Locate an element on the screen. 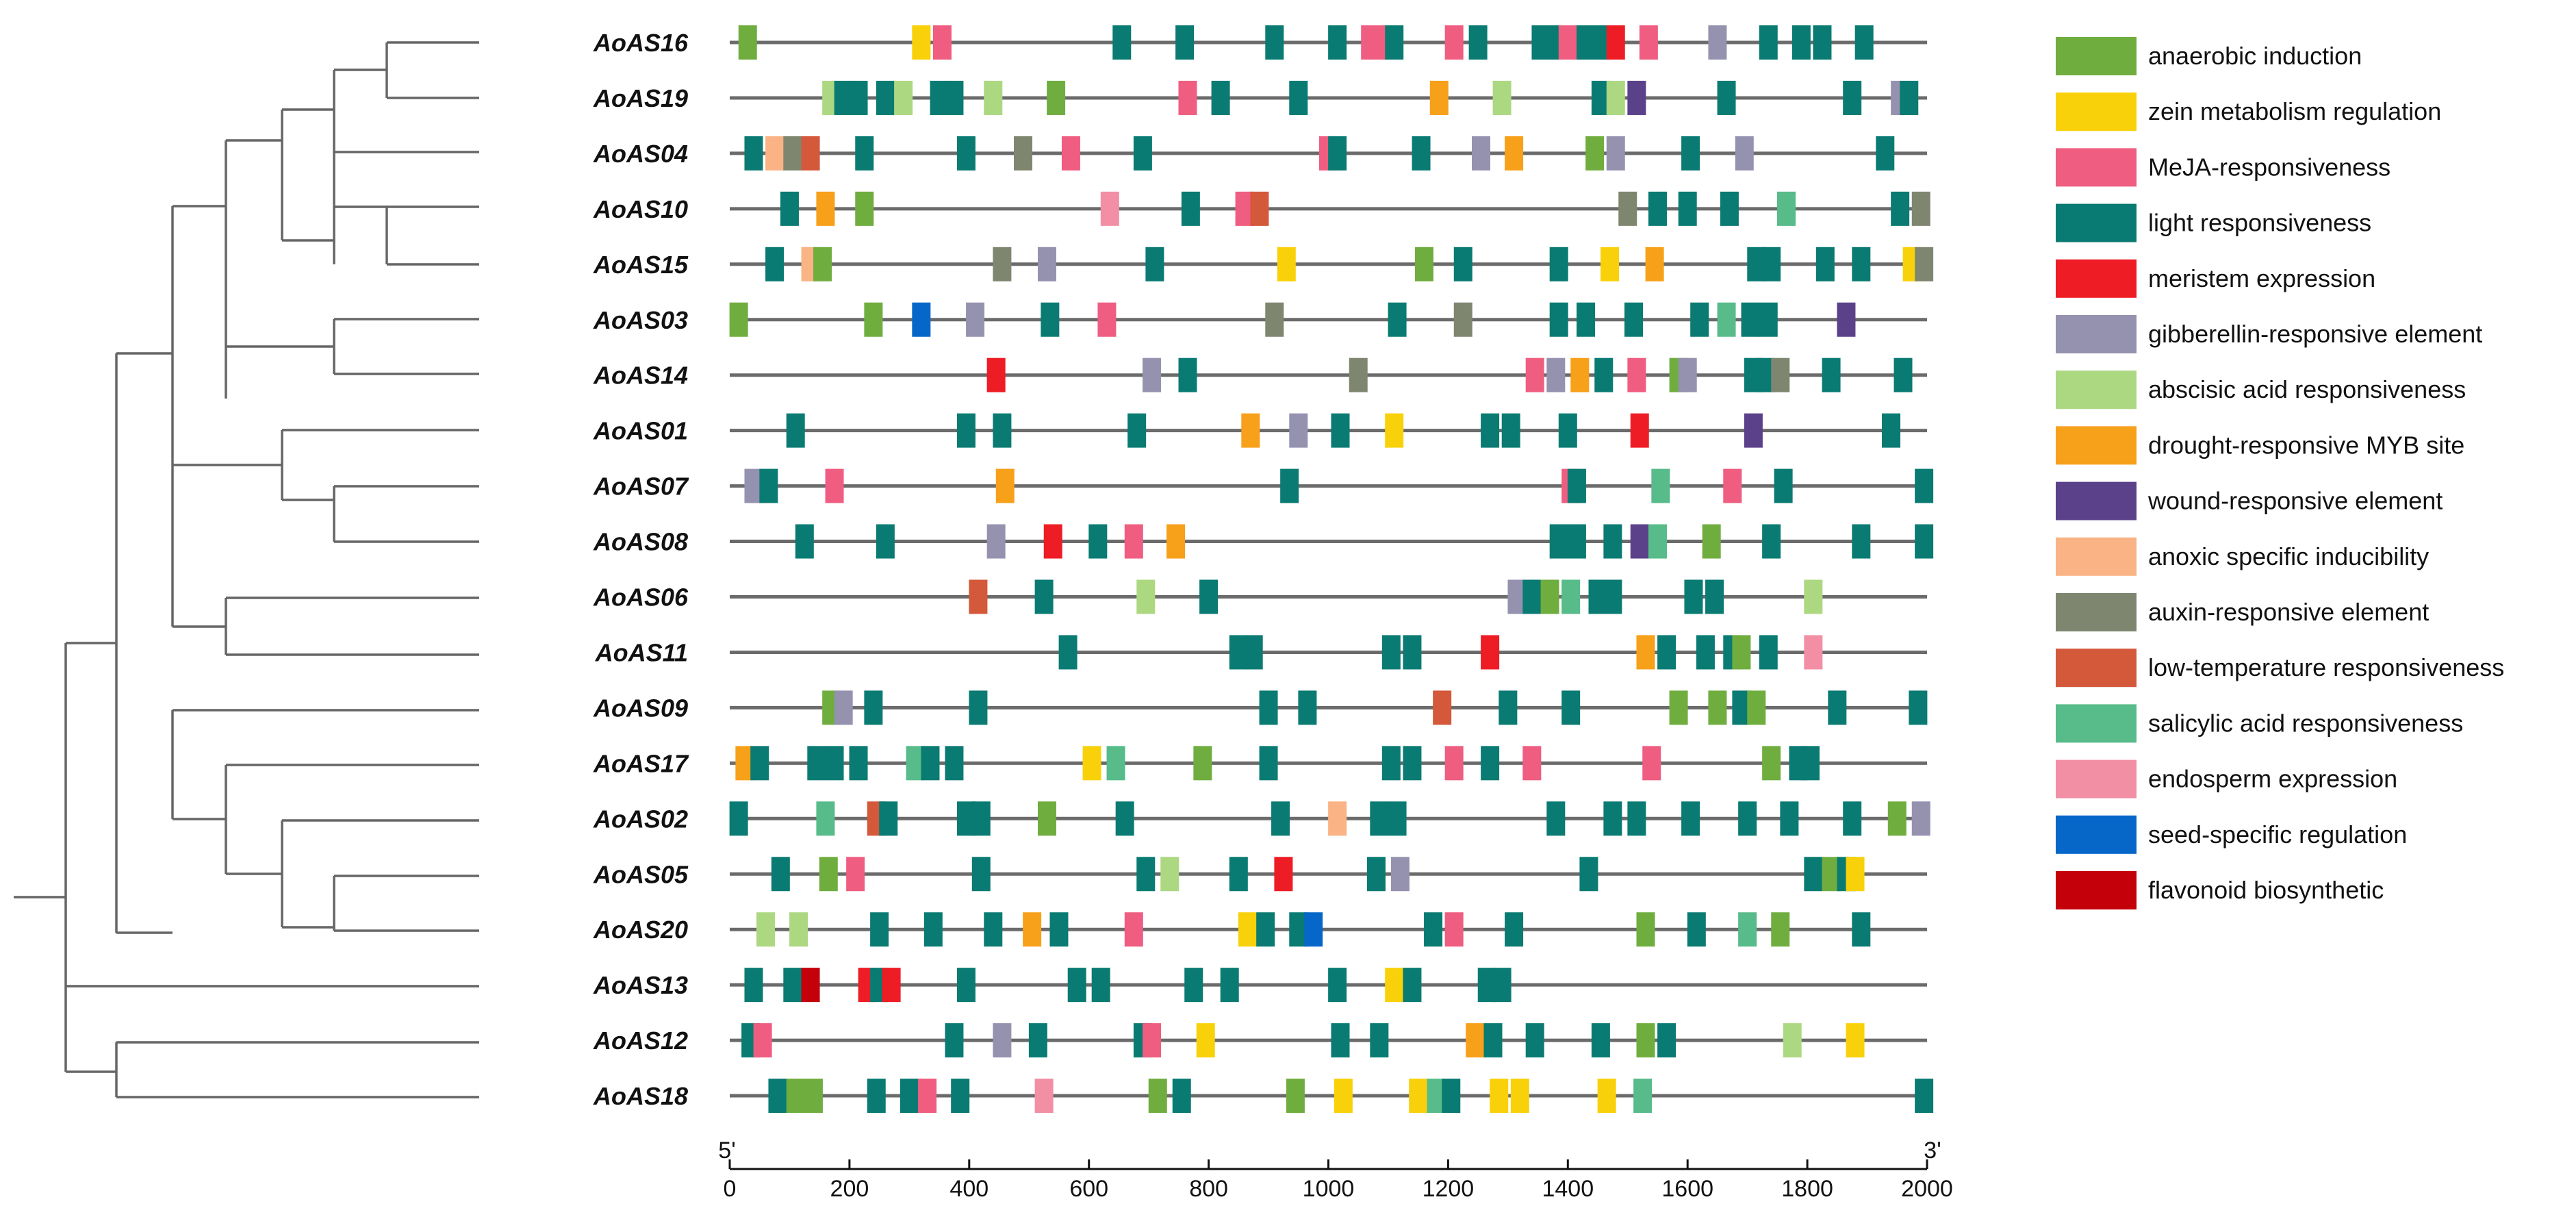 Image resolution: width=2576 pixels, height=1219 pixels. track-aoas02 is located at coordinates (1329, 819).